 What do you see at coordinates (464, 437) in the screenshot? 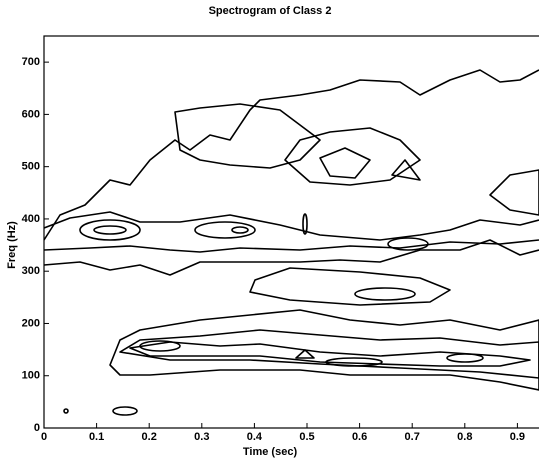
I see `x-tick-label: 0.8` at bounding box center [464, 437].